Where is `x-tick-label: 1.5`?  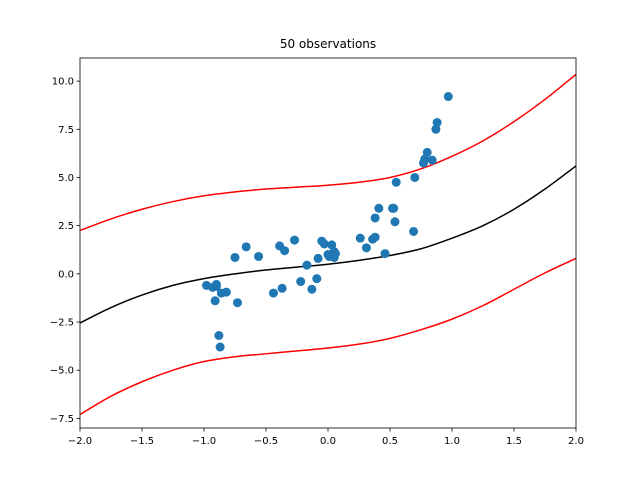 x-tick-label: 1.5 is located at coordinates (514, 441).